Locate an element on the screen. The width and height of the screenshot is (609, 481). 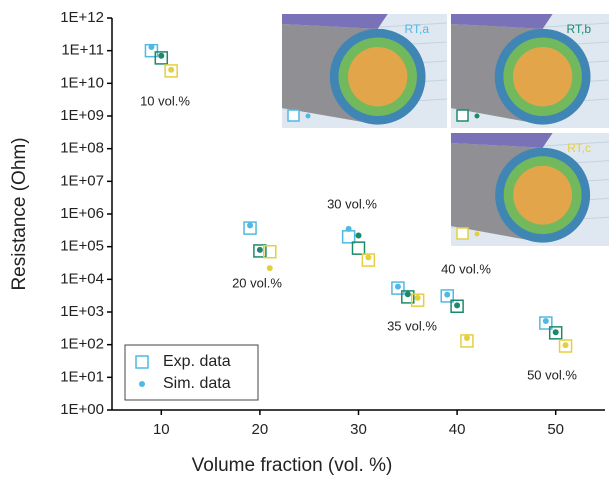
inset: RT,b is located at coordinates (529, 71).